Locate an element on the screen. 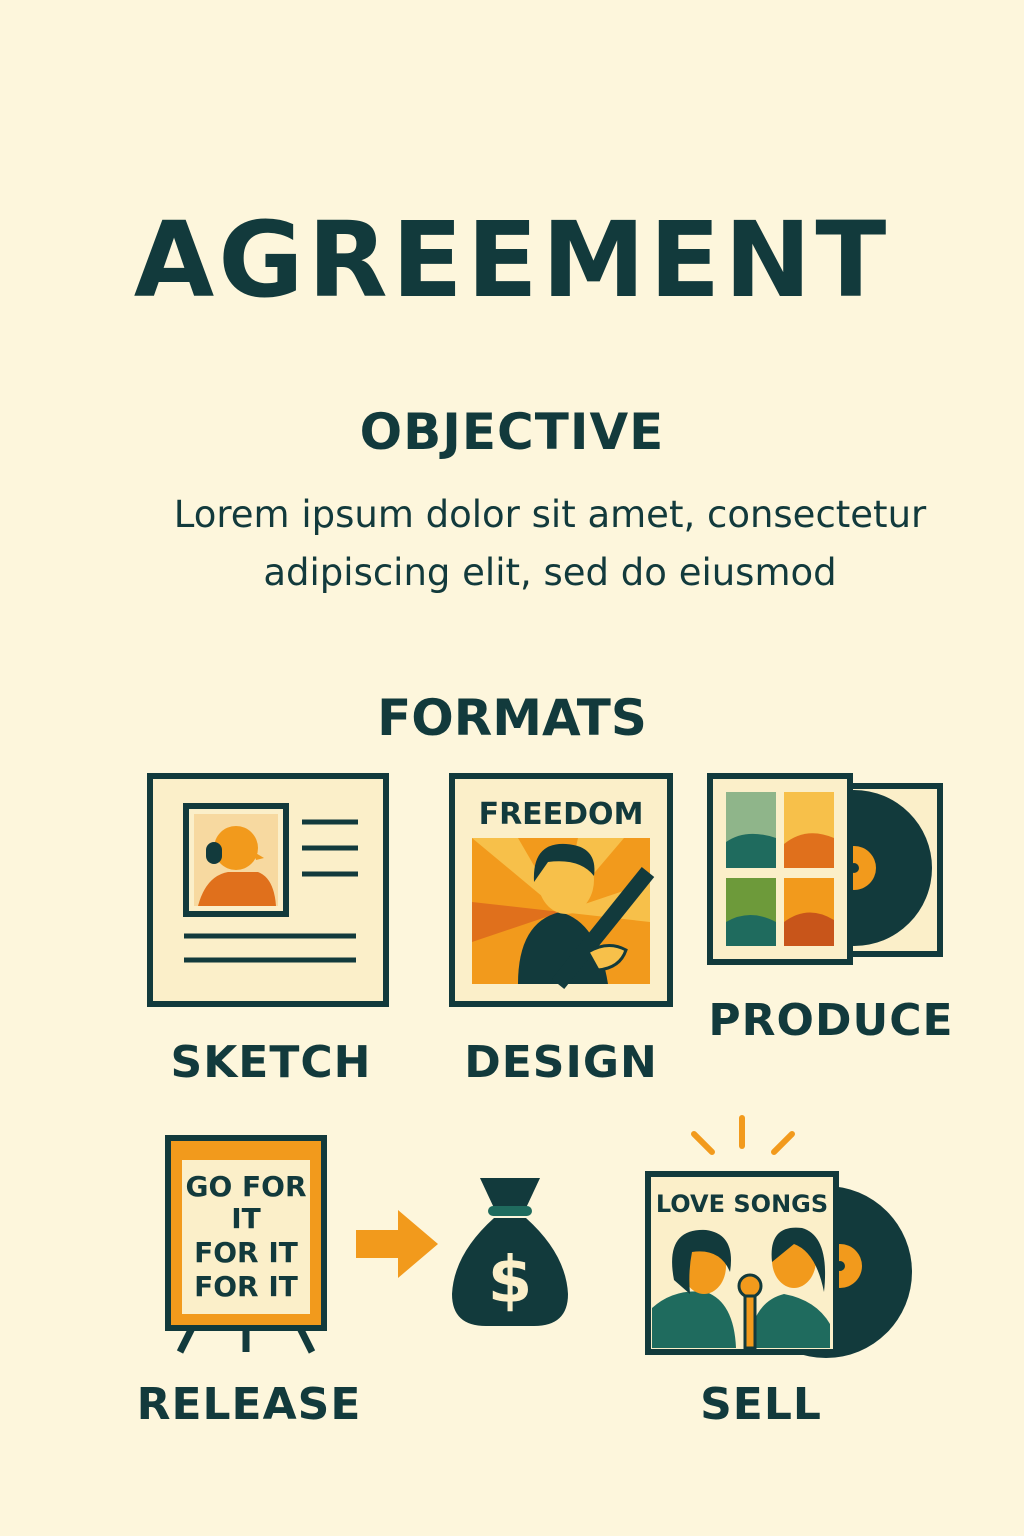  step-label-sell: SELL is located at coordinates (761, 1404).